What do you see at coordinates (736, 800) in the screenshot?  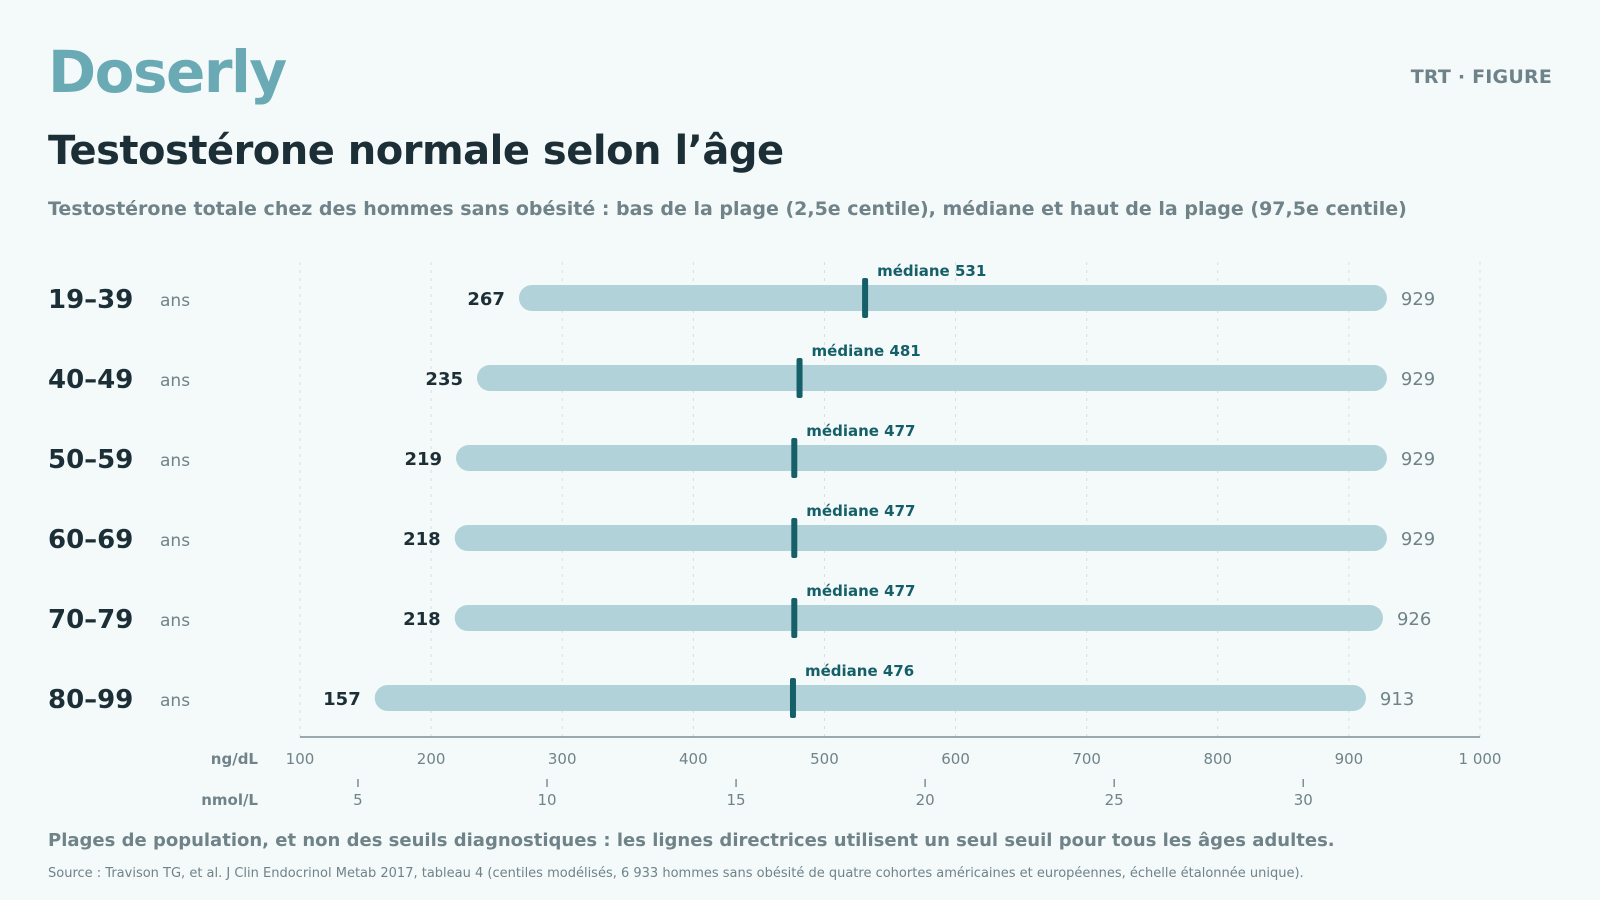 I see `secondary-tick-label: 15` at bounding box center [736, 800].